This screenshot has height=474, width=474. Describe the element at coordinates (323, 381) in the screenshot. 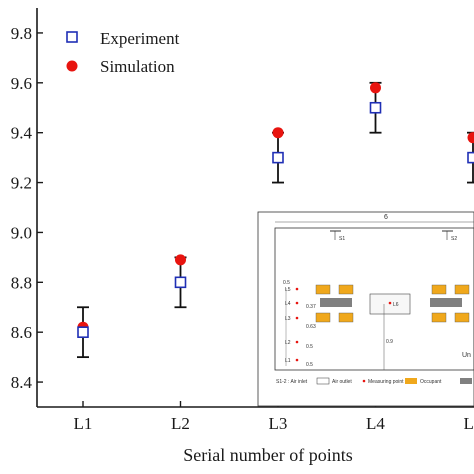

I see `inset-legend-outlet-swatch` at that location.